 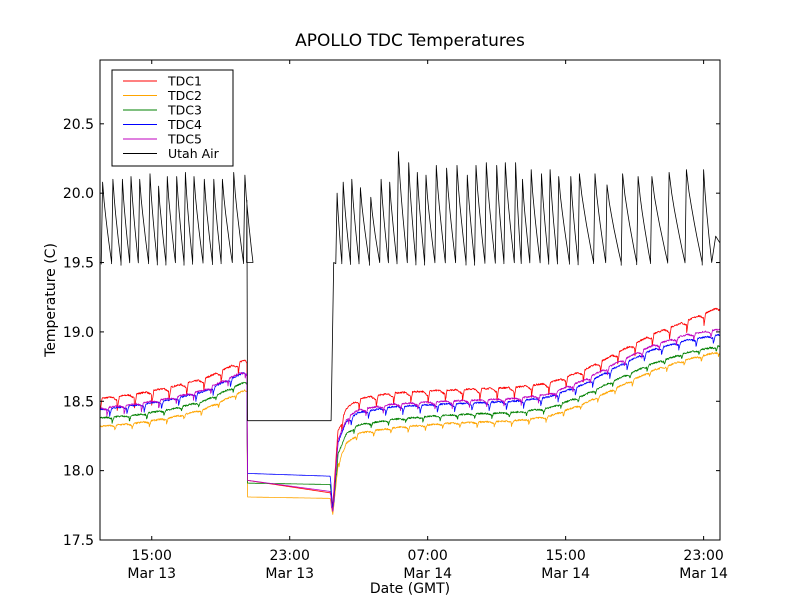 What do you see at coordinates (78, 541) in the screenshot?
I see `y-tick-label: 17.5` at bounding box center [78, 541].